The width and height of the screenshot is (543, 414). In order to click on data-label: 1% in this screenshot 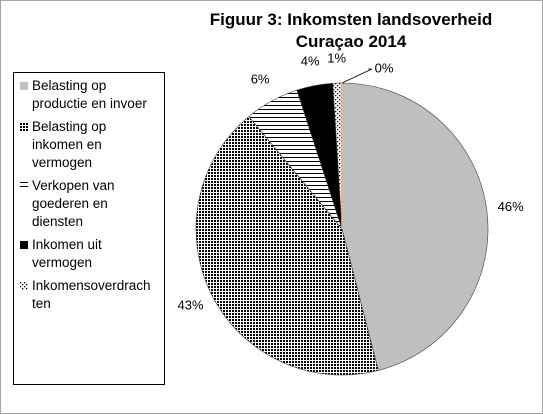, I will do `click(336, 58)`.